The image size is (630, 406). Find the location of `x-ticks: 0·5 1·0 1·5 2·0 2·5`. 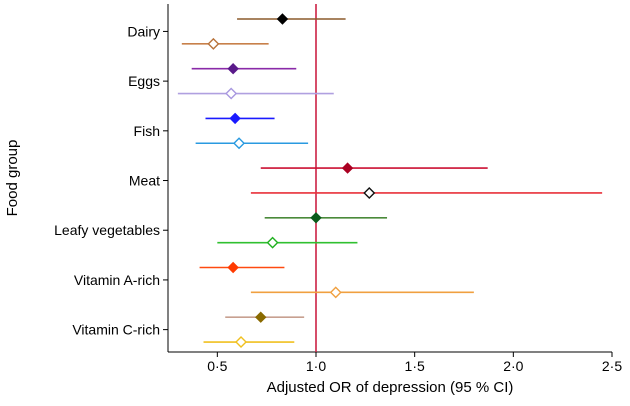

x-ticks: 0·5 1·0 1·5 2·0 2·5 is located at coordinates (414, 363).